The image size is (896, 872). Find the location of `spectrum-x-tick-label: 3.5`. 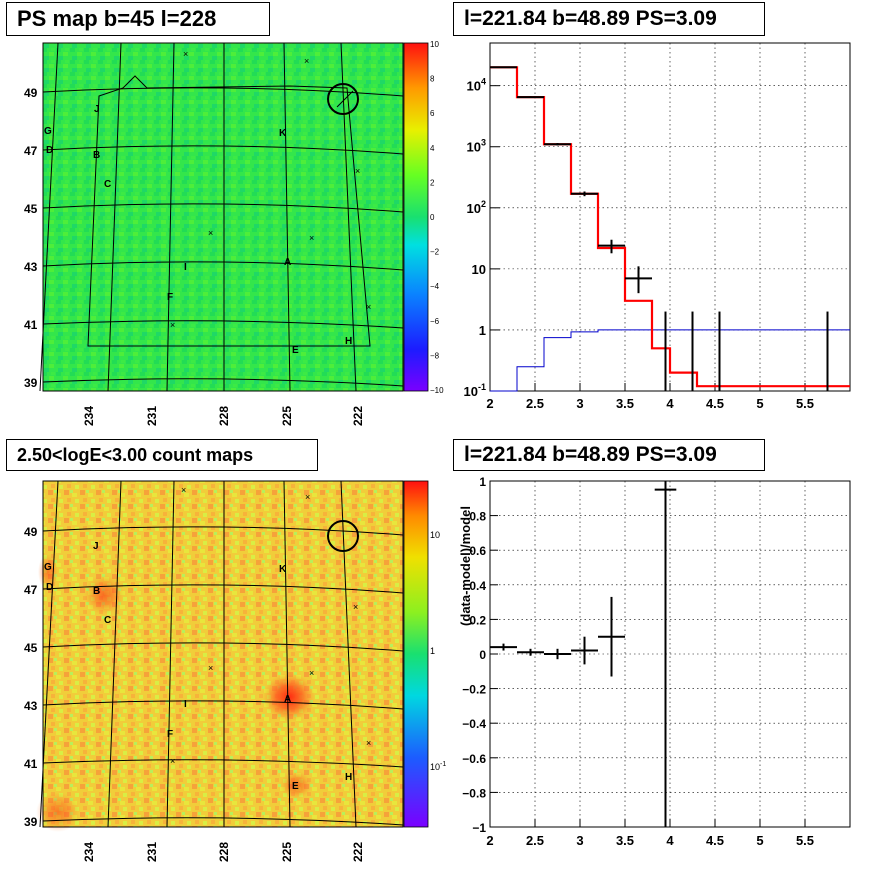

spectrum-x-tick-label: 3.5 is located at coordinates (625, 403).